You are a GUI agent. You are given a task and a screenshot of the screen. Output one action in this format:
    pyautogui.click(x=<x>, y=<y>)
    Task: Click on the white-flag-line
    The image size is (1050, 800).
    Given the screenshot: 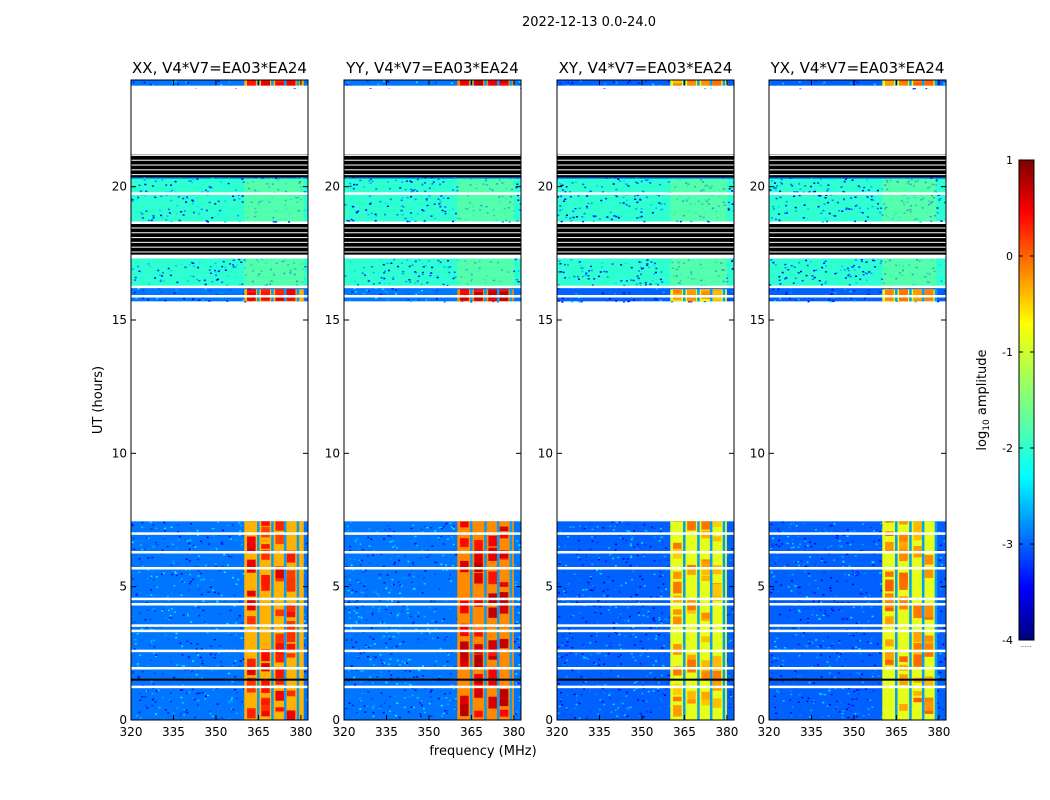 What is the action you would take?
    pyautogui.click(x=432, y=533)
    